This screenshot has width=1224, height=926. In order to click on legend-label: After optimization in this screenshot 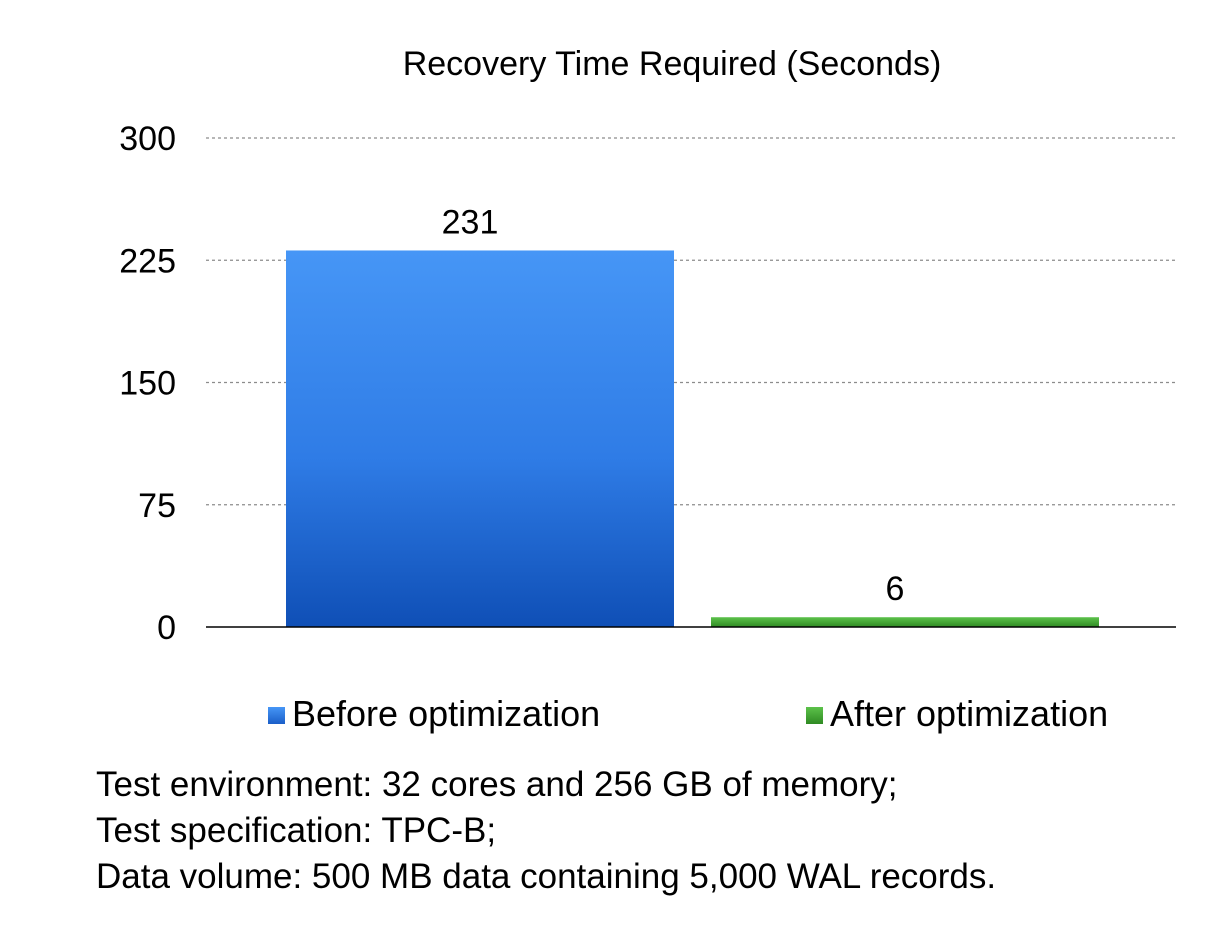, I will do `click(969, 713)`.